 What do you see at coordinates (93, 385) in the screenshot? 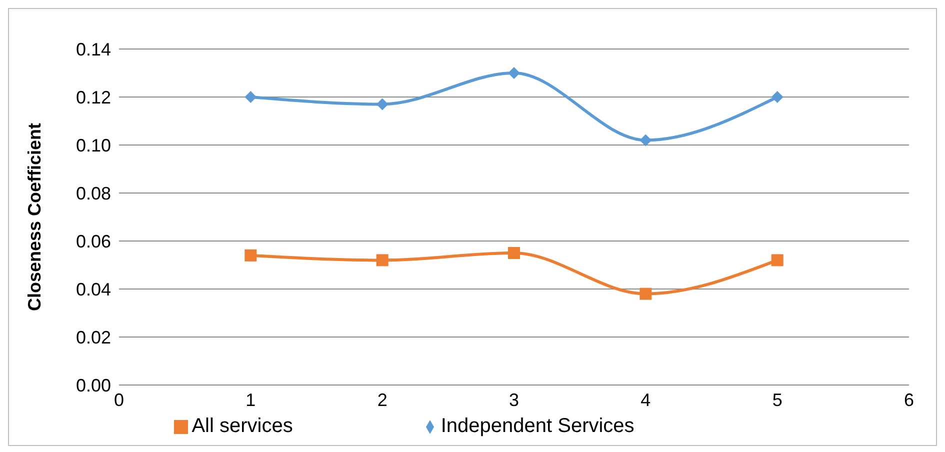
I see `y-tick-label: 0.00` at bounding box center [93, 385].